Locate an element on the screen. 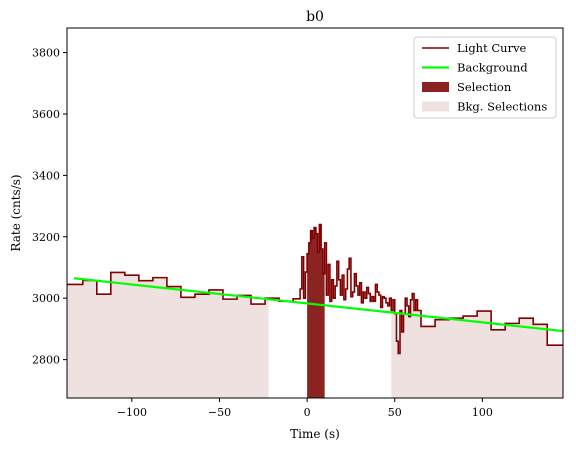 This screenshot has height=450, width=576. legend-background-label: Background is located at coordinates (492, 68).